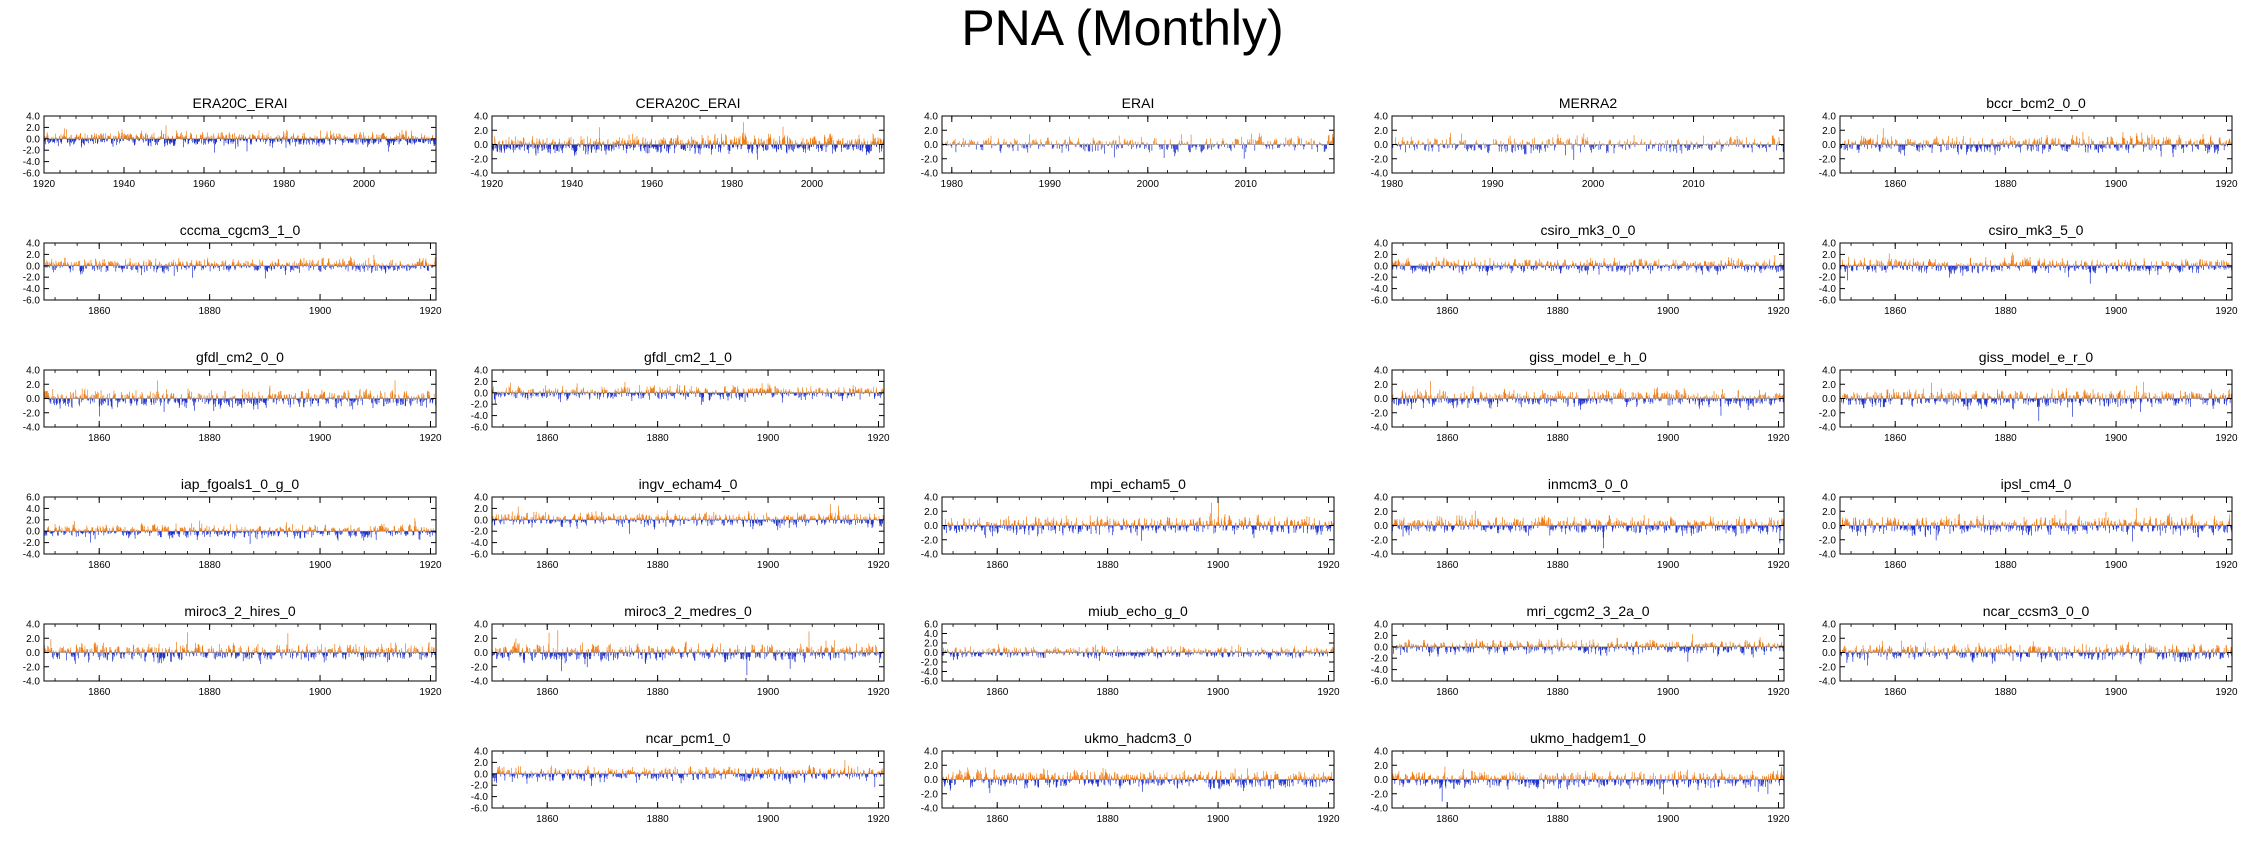 This screenshot has width=2245, height=849. Describe the element at coordinates (687, 103) in the screenshot. I see `panel-title: CERA20C_ERAI` at that location.